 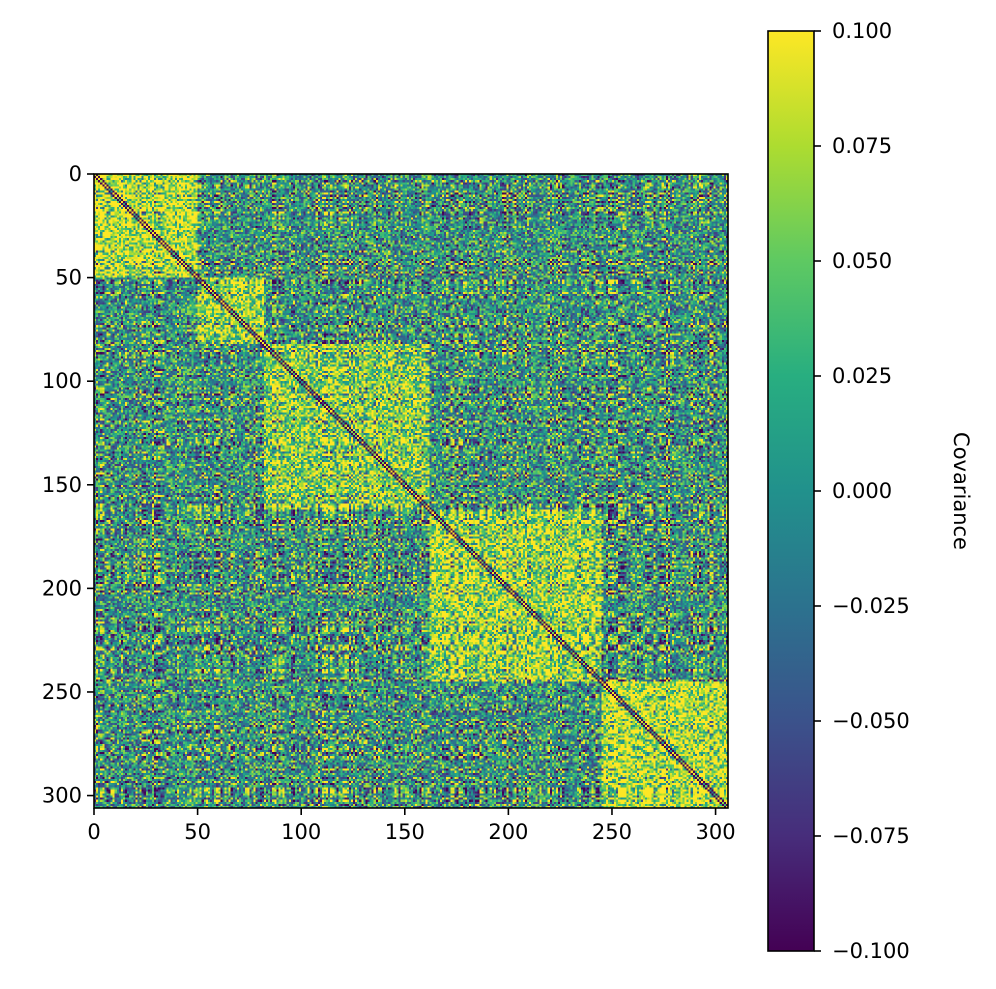 I want to click on y-tick-label: 150, so click(x=62, y=485).